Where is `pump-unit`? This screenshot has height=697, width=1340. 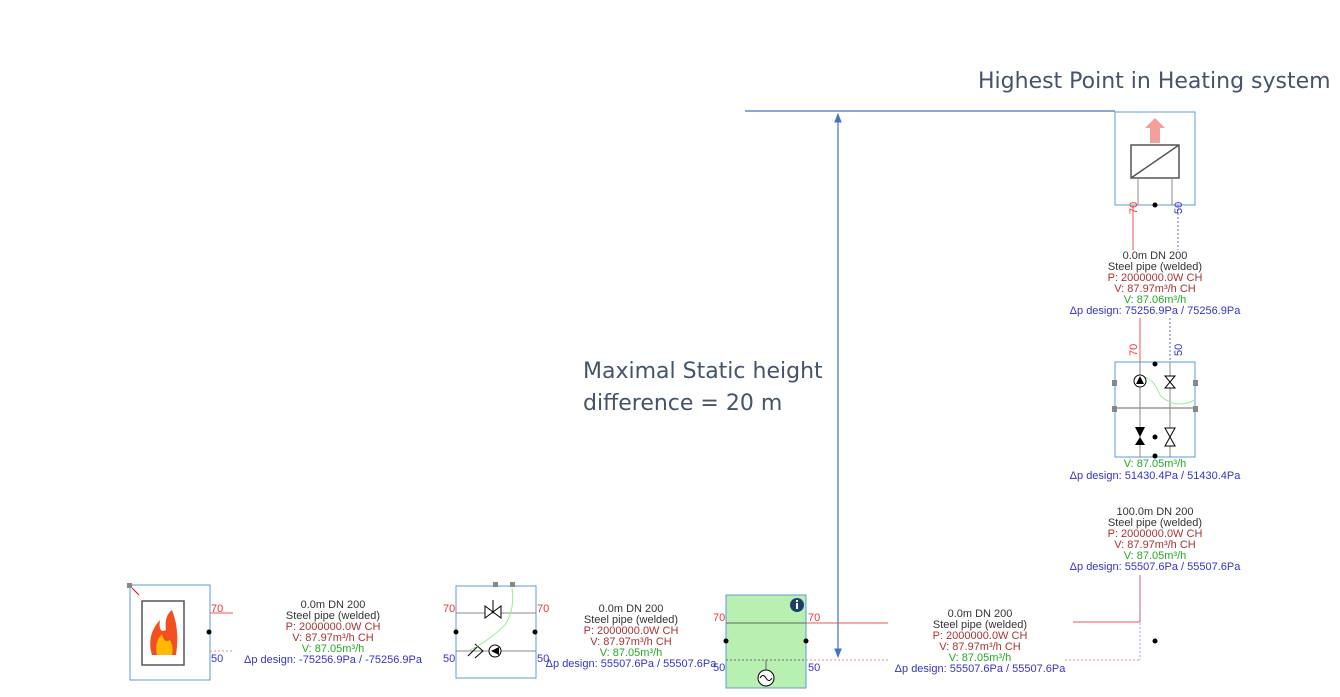
pump-unit is located at coordinates (495, 630).